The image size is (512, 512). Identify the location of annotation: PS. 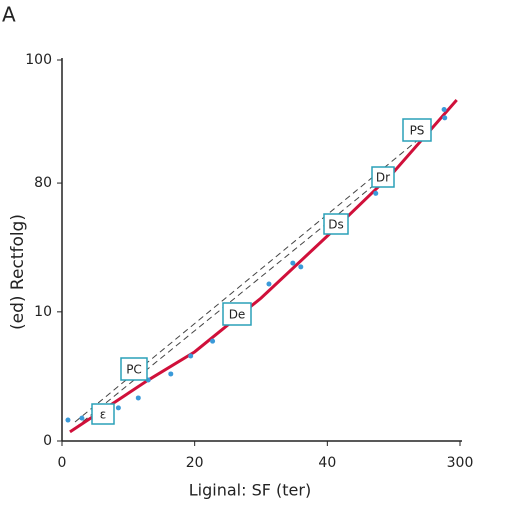
(417, 131).